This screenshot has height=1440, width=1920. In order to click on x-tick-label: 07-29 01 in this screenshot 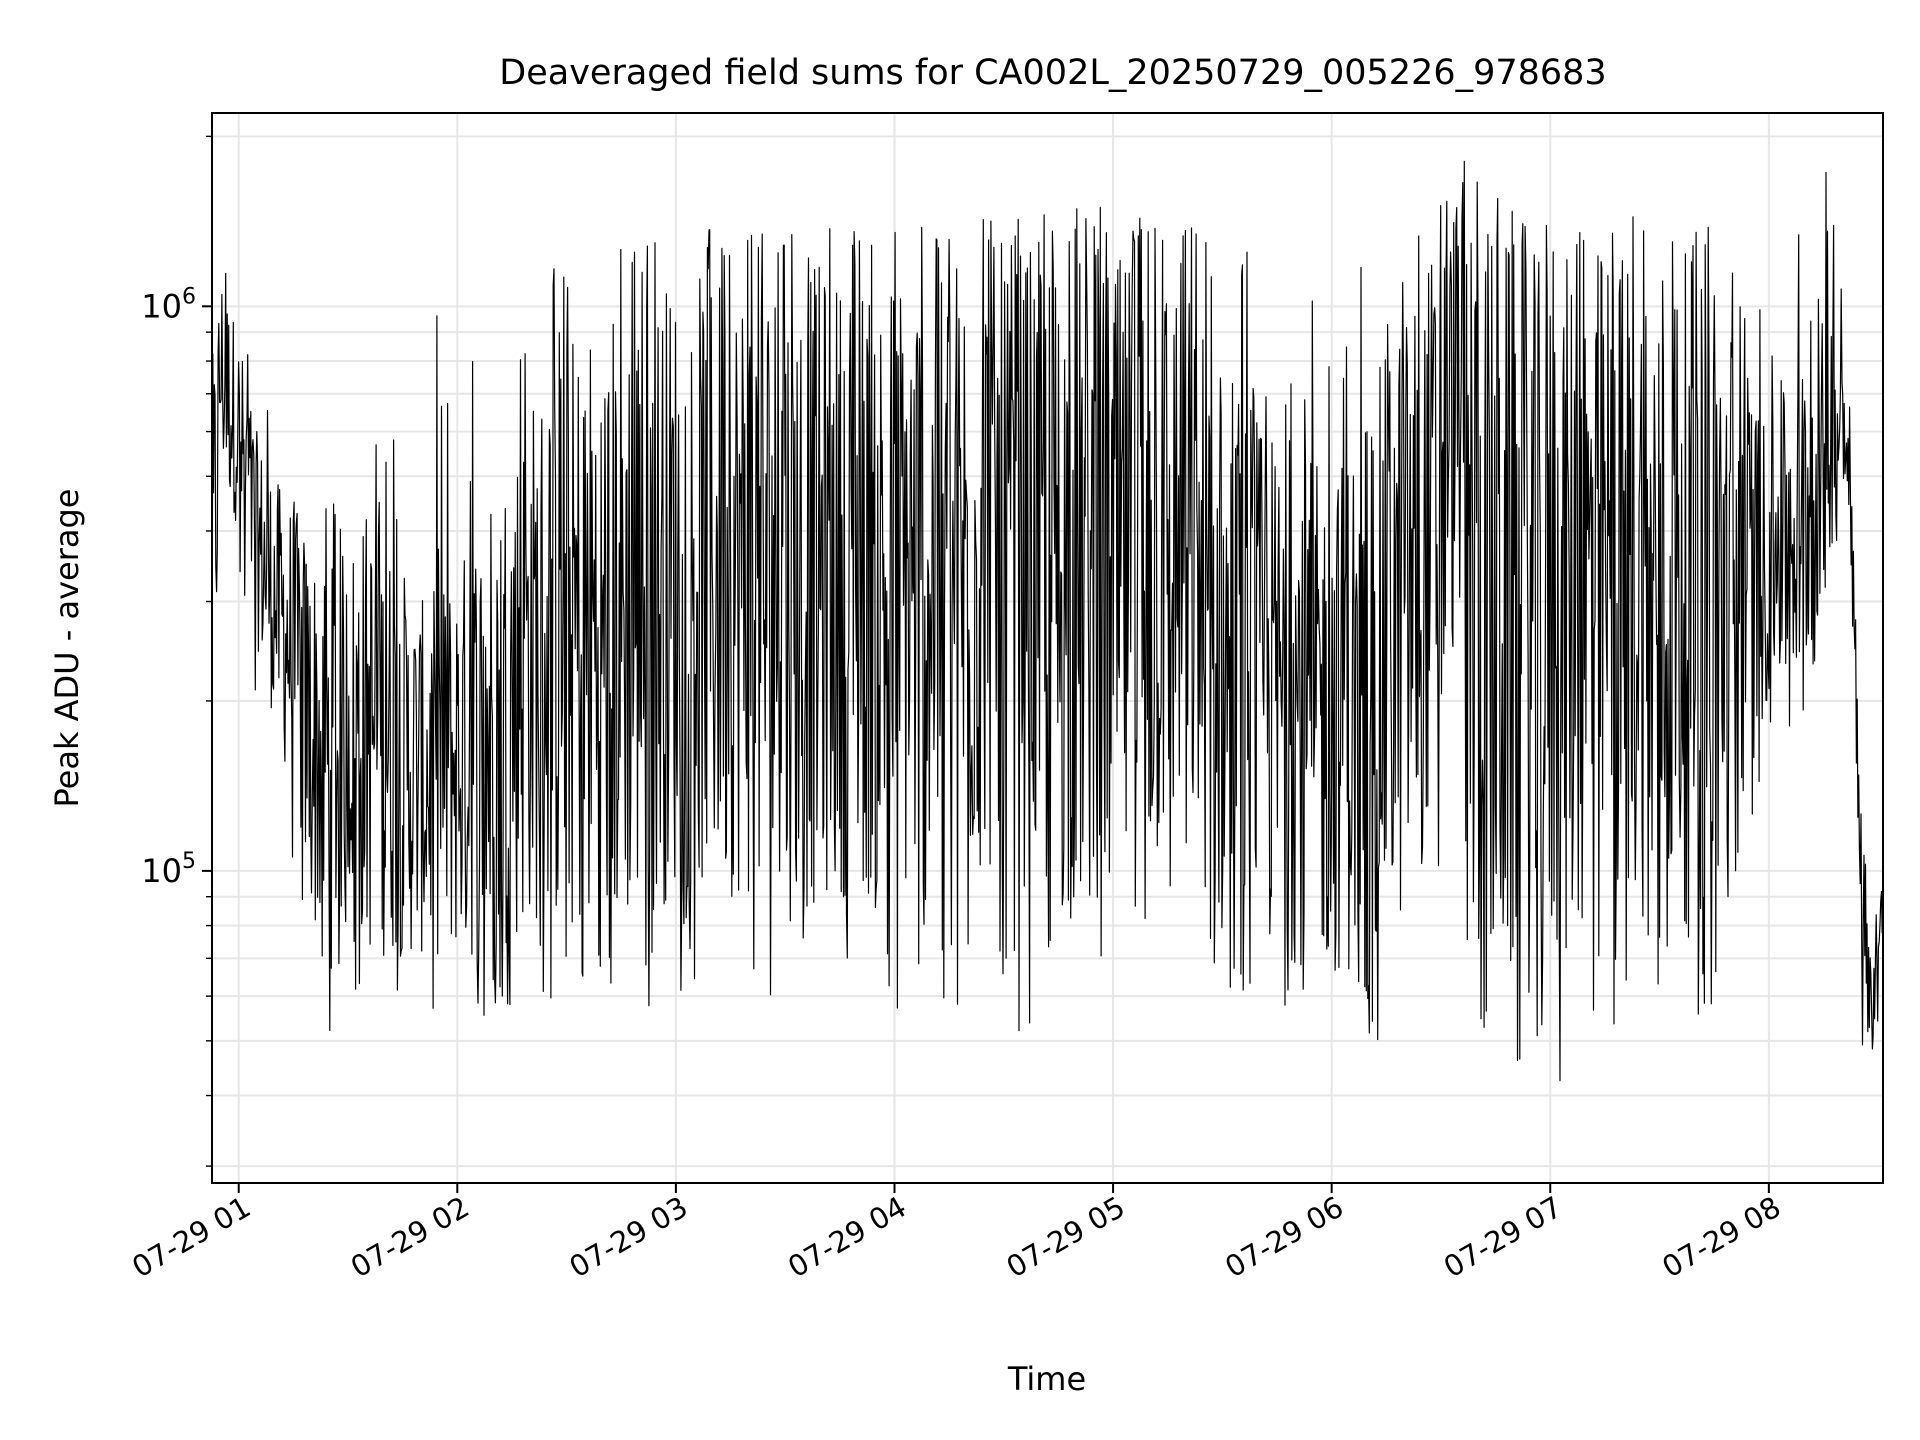, I will do `click(191, 1237)`.